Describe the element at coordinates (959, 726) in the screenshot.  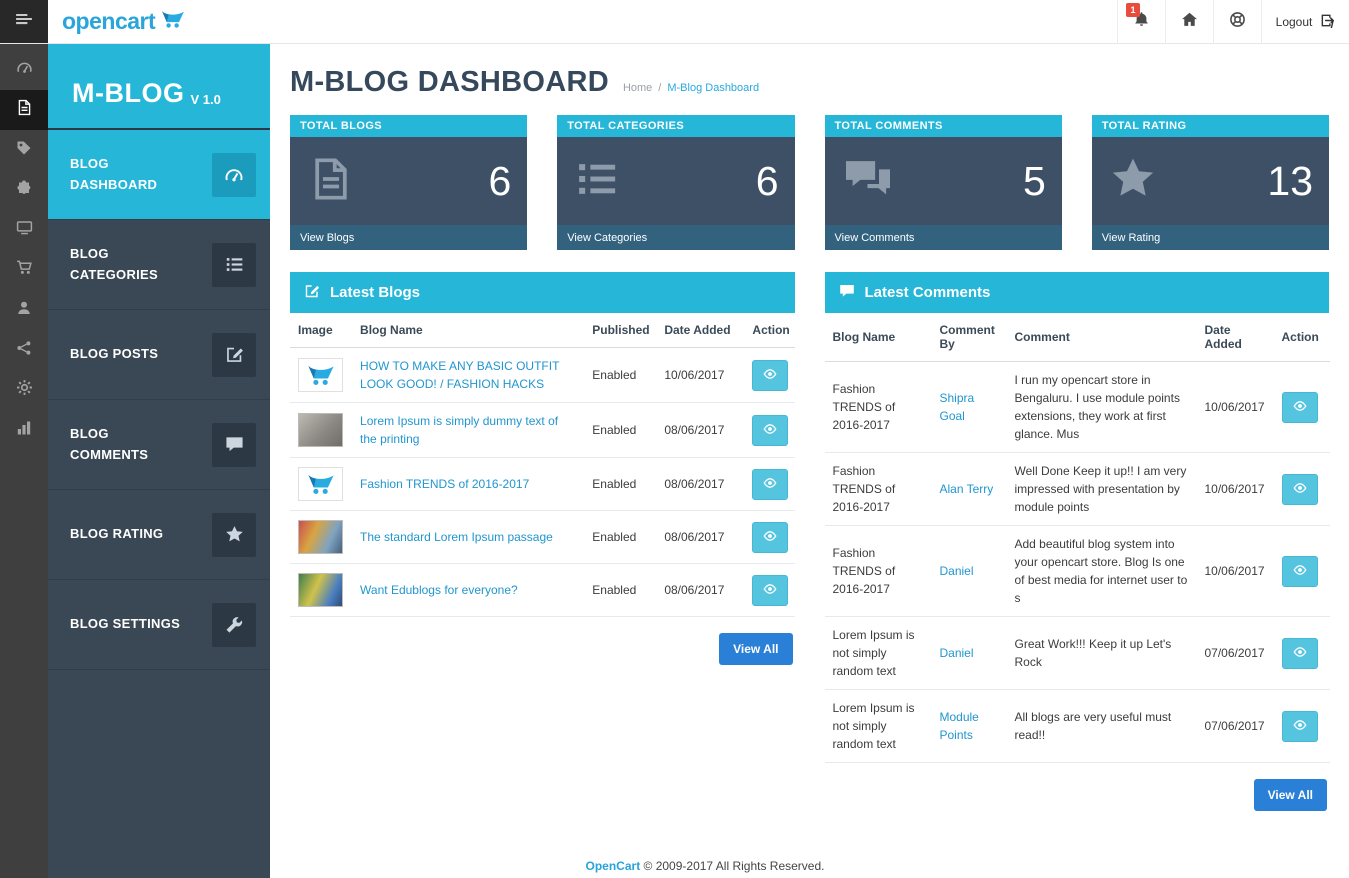
I see `comment-author-link: Module Points` at that location.